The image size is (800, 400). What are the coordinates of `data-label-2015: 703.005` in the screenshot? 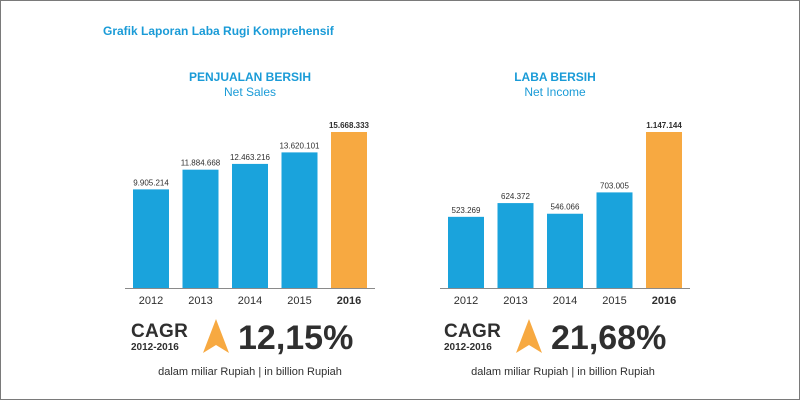 It's located at (614, 185).